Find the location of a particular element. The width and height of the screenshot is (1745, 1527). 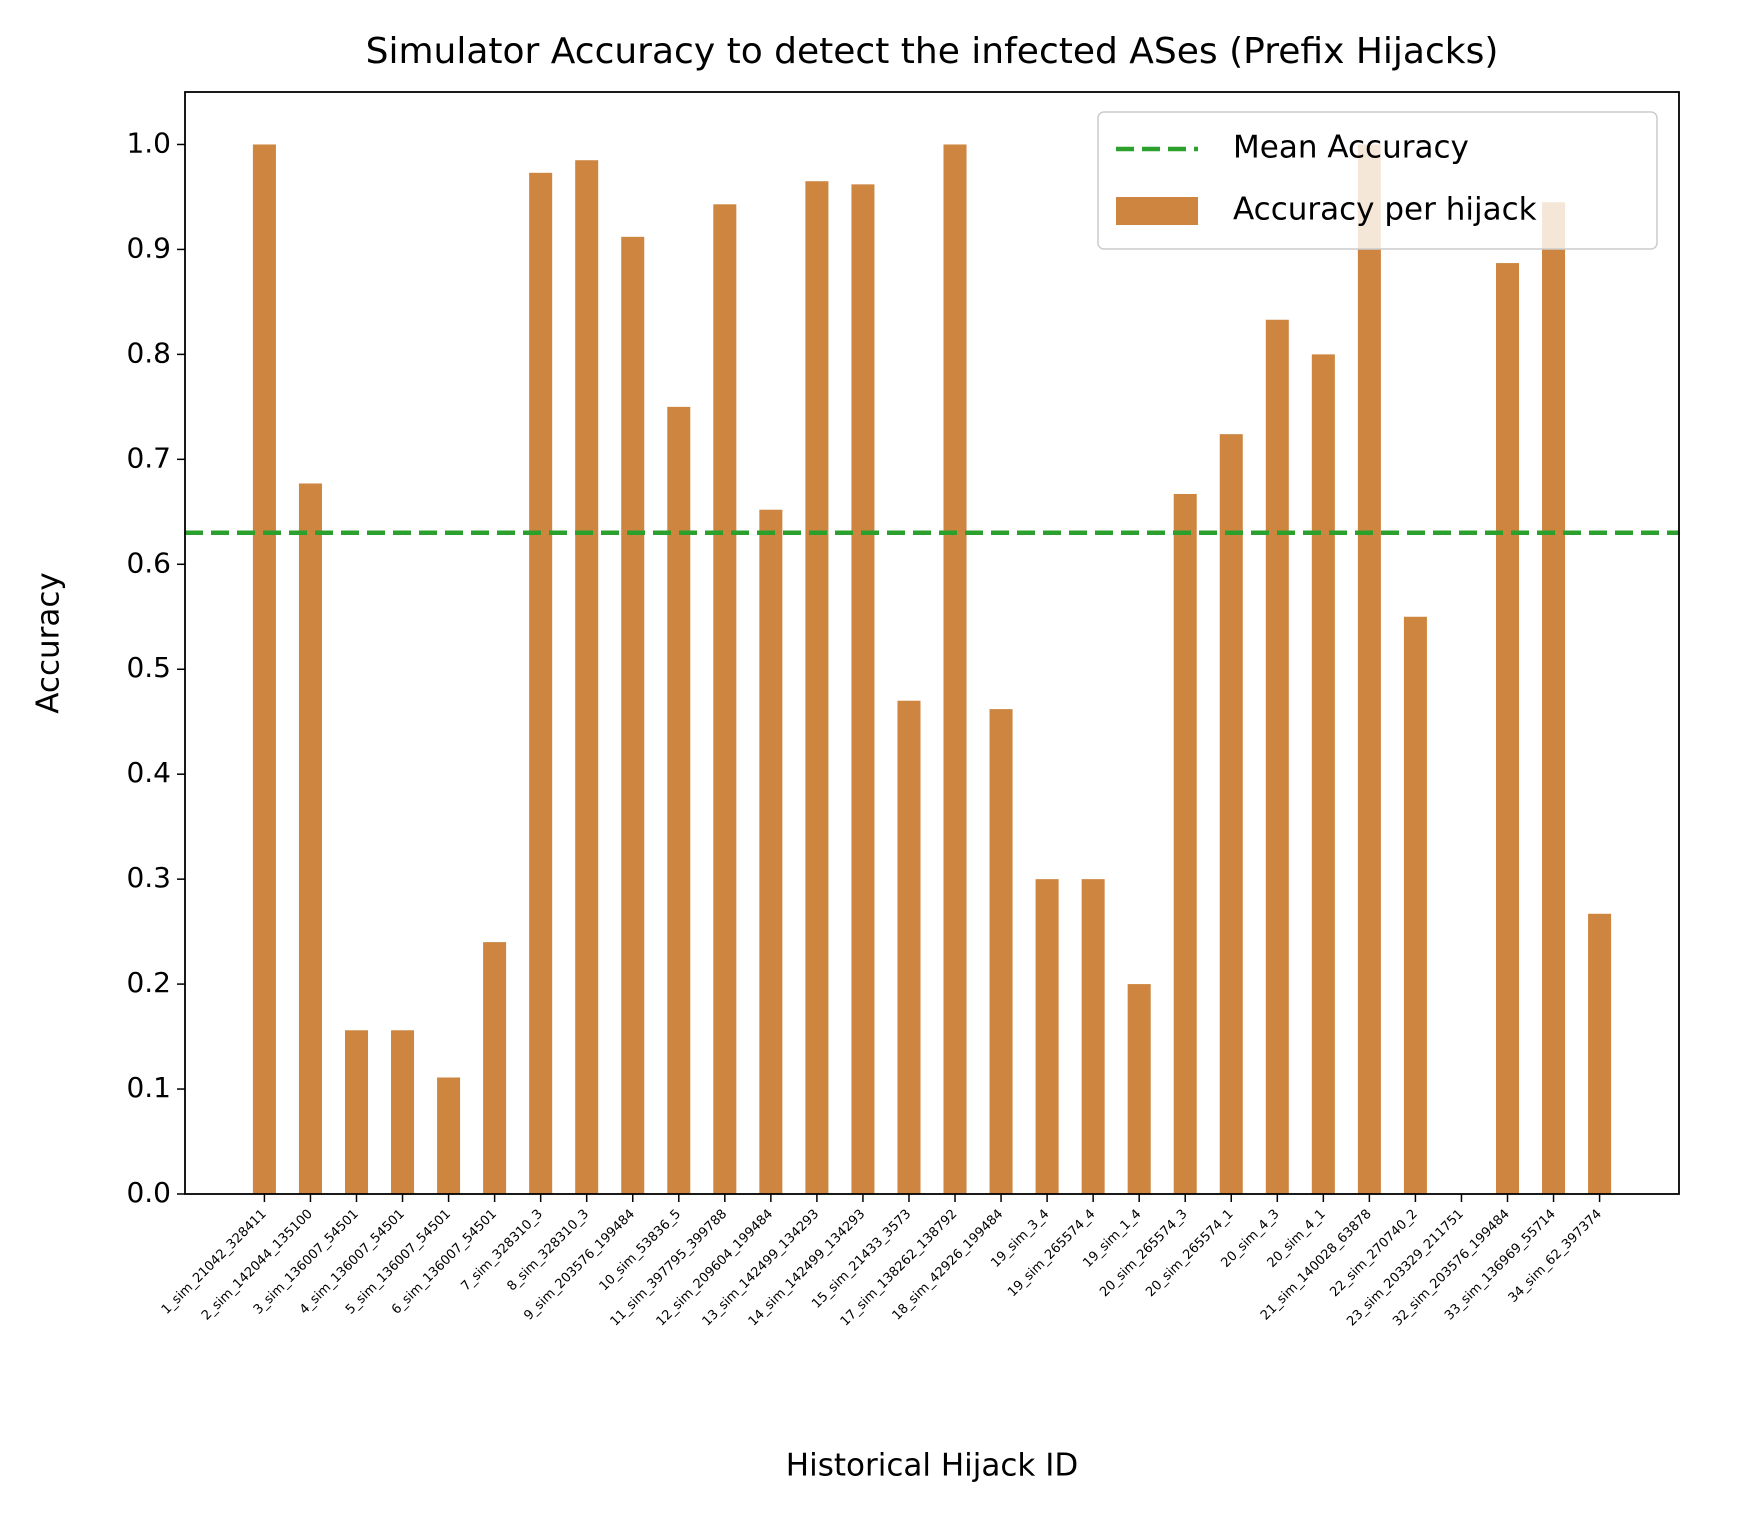

y-axis-label: Accuracy is located at coordinates (49, 643).